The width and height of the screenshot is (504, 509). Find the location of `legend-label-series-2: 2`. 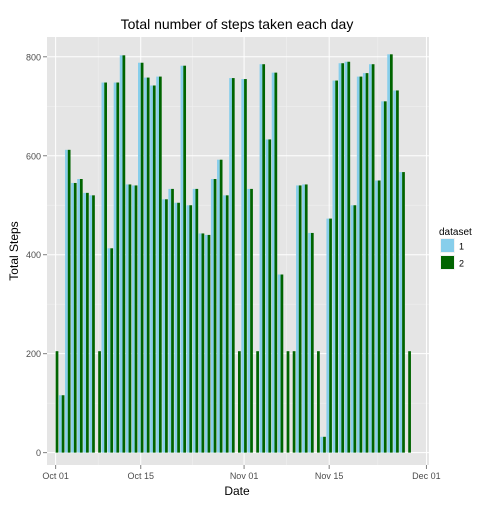

legend-label-series-2: 2 is located at coordinates (461, 264).